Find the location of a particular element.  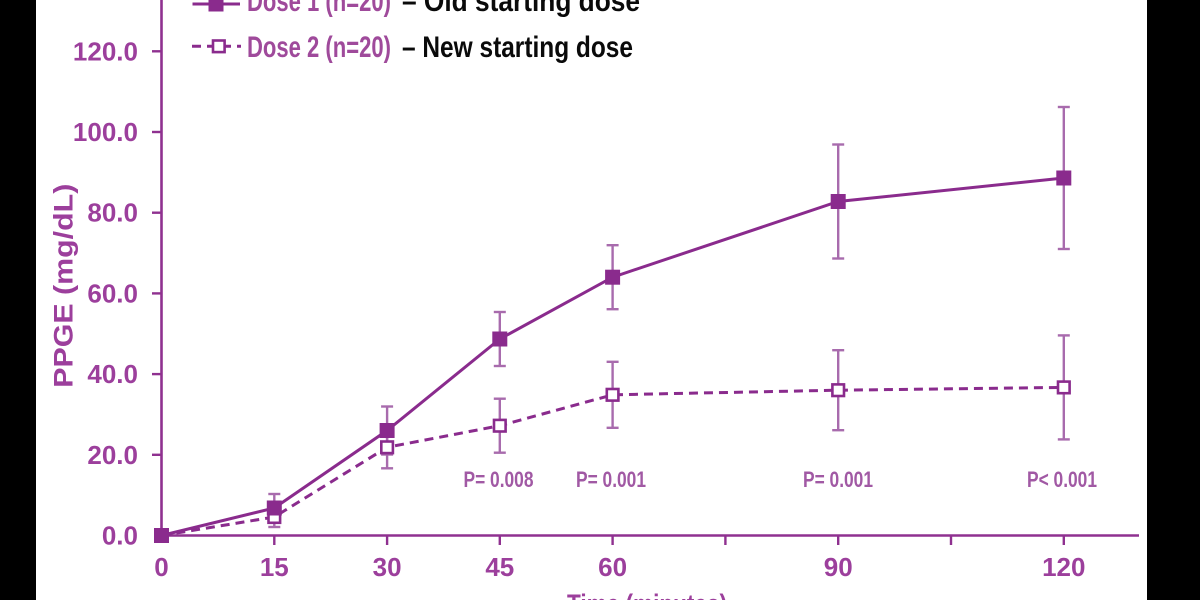

svg-text: 30 is located at coordinates (387, 567).